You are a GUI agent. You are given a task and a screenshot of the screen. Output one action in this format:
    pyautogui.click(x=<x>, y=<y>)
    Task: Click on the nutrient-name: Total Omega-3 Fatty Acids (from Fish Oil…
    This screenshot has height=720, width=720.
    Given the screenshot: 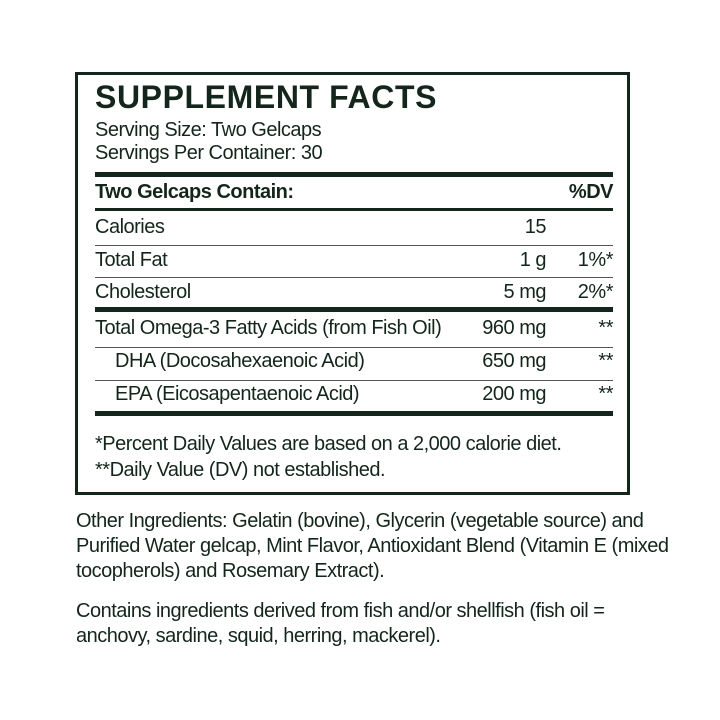 What is the action you would take?
    pyautogui.click(x=268, y=328)
    